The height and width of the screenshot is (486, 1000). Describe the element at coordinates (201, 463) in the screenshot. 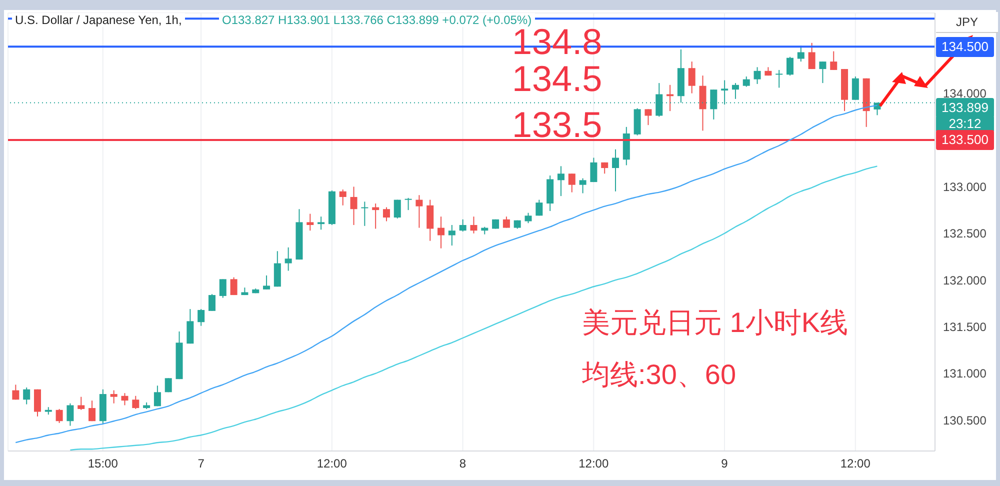

I see `x-tick-label: 7` at that location.